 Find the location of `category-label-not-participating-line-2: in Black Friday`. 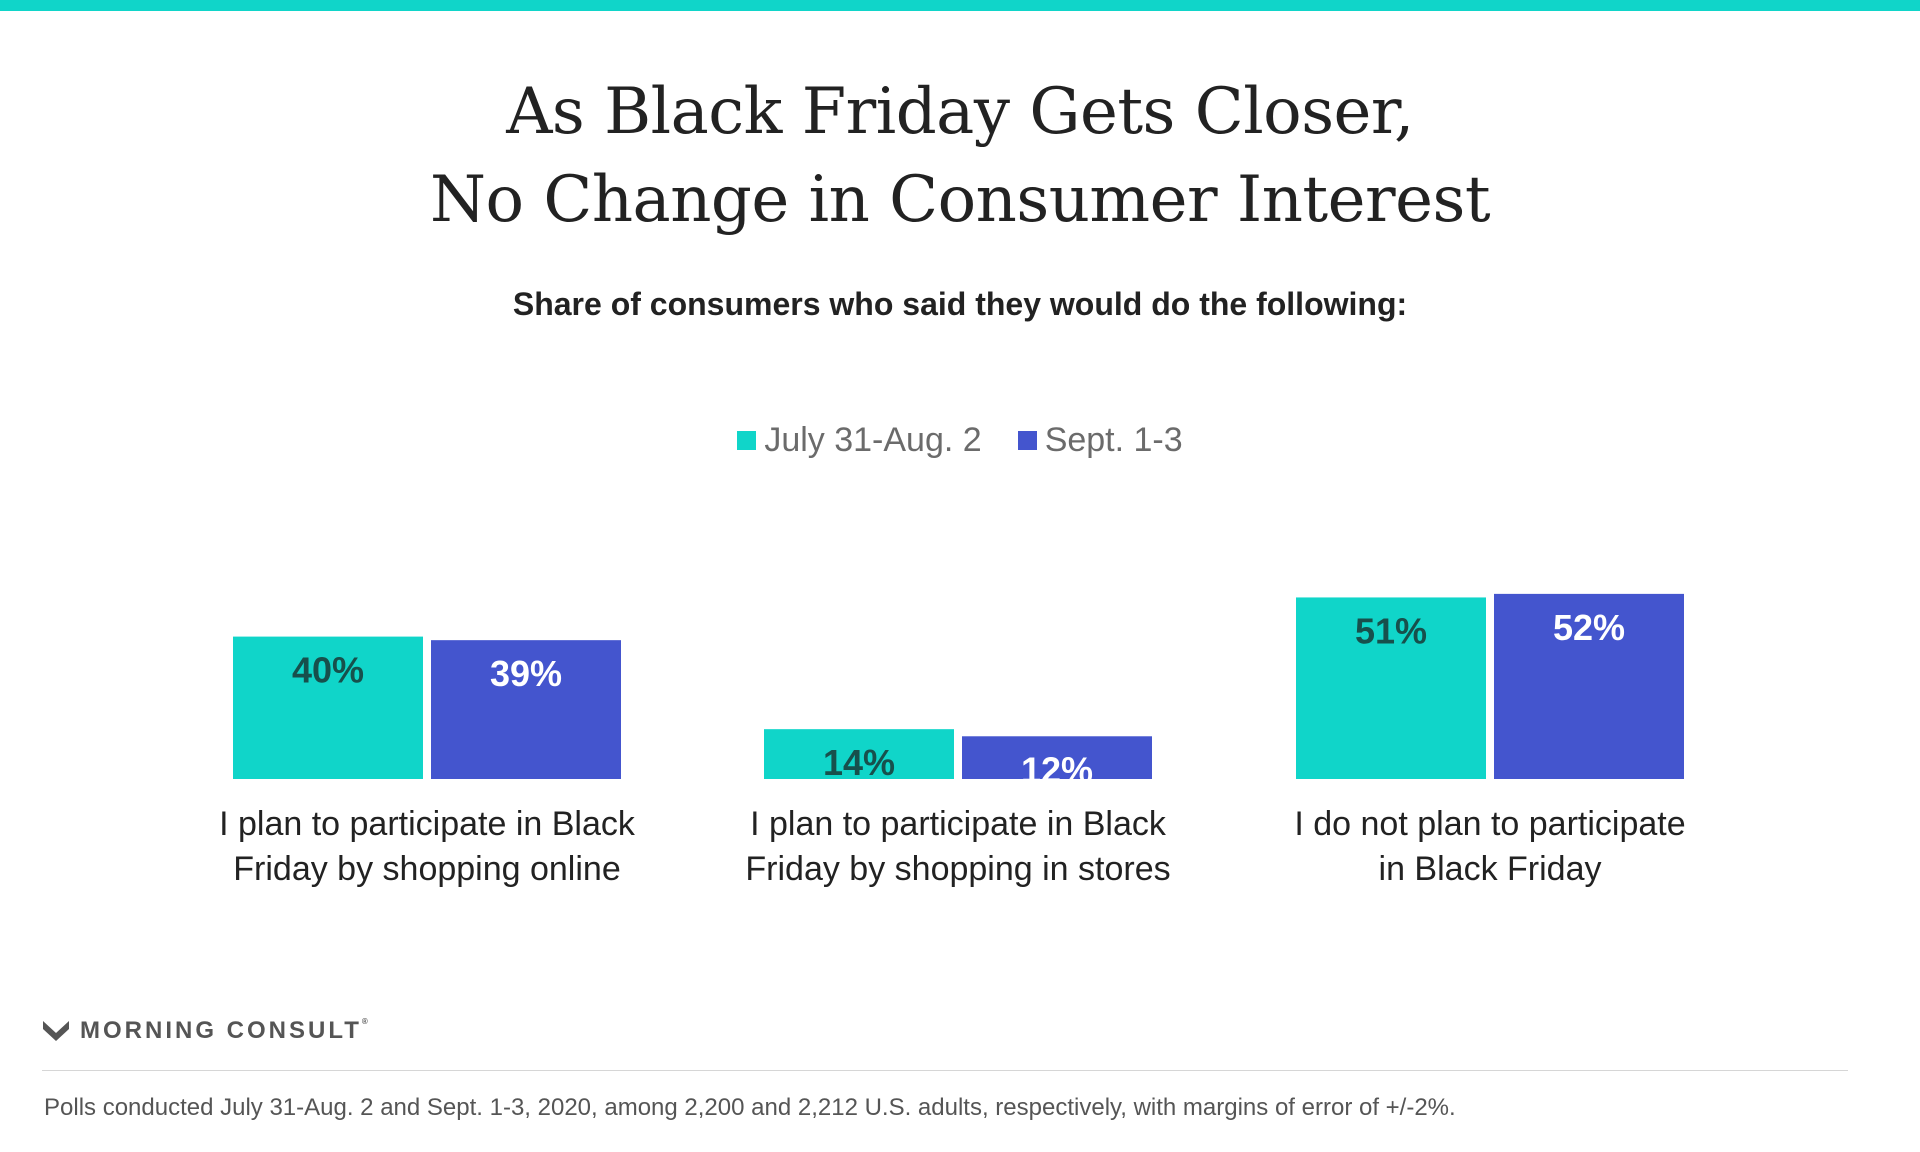

category-label-not-participating-line-2: in Black Friday is located at coordinates (1490, 869).